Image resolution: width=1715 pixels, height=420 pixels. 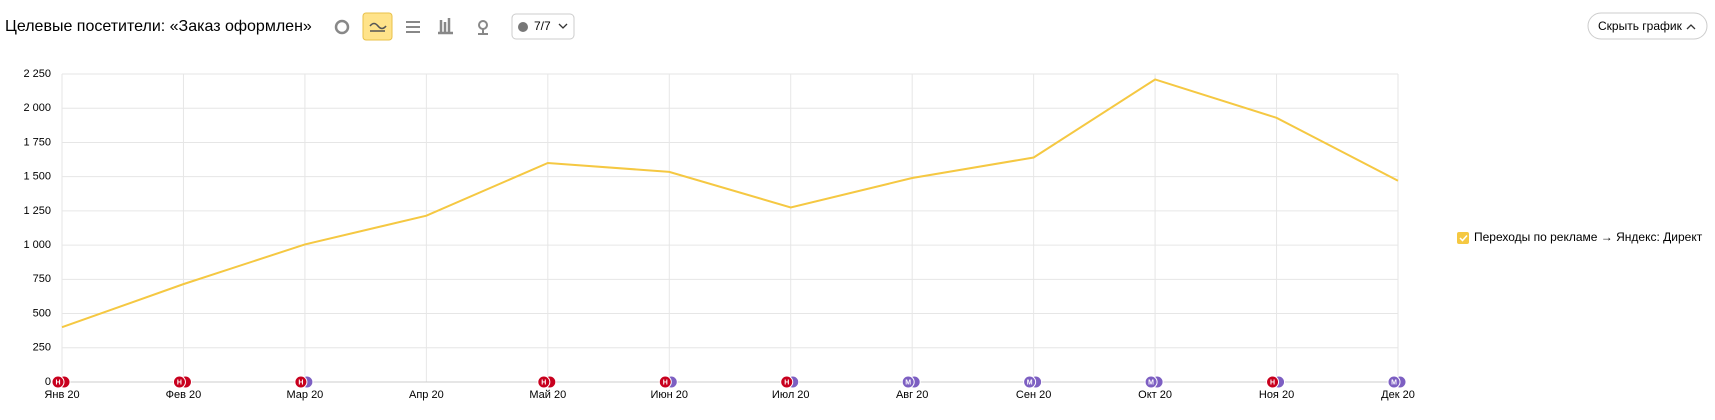 I want to click on y-tick-label: 1 500, so click(x=37, y=177).